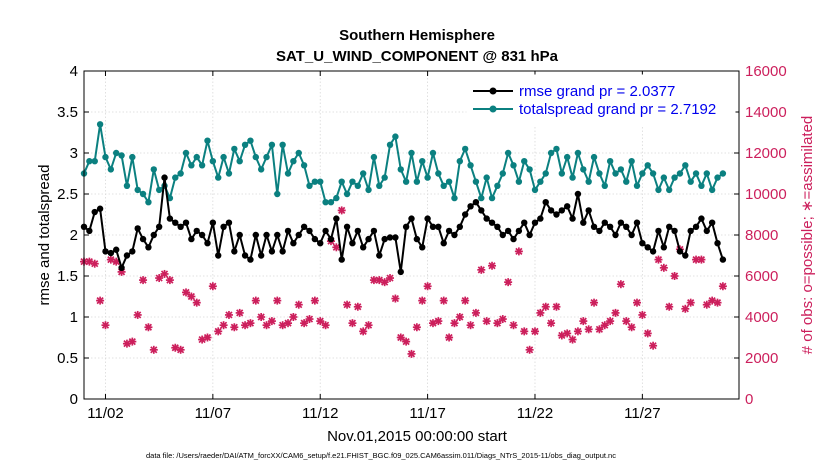  What do you see at coordinates (761, 235) in the screenshot?
I see `y-right-tick-label: 8000` at bounding box center [761, 235].